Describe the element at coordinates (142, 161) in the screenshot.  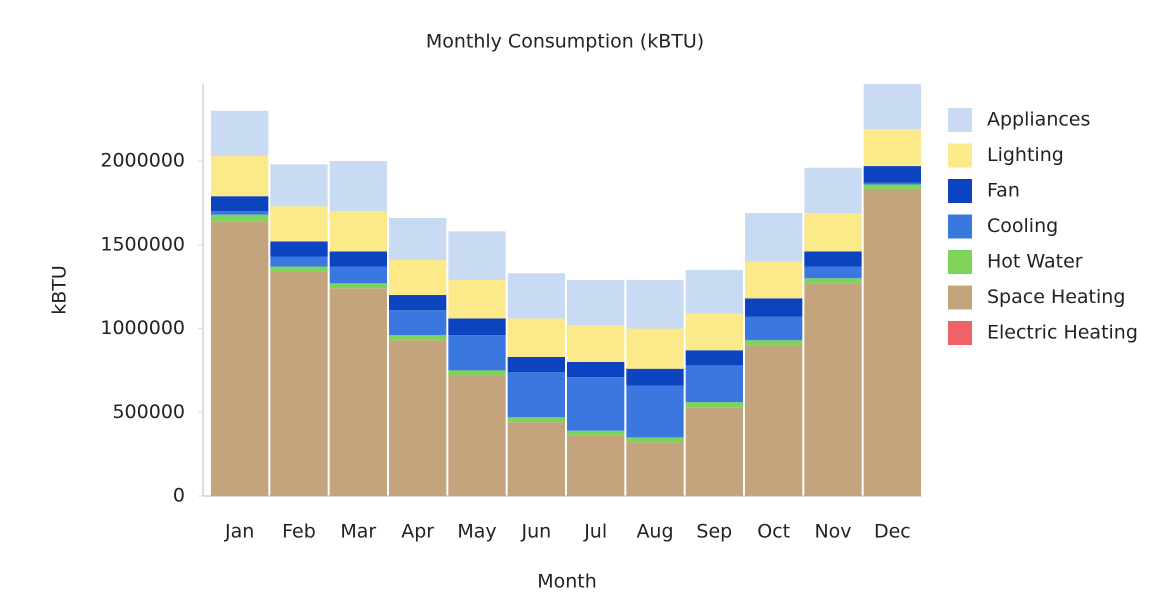
I see `y-tick-label: 2000000` at that location.